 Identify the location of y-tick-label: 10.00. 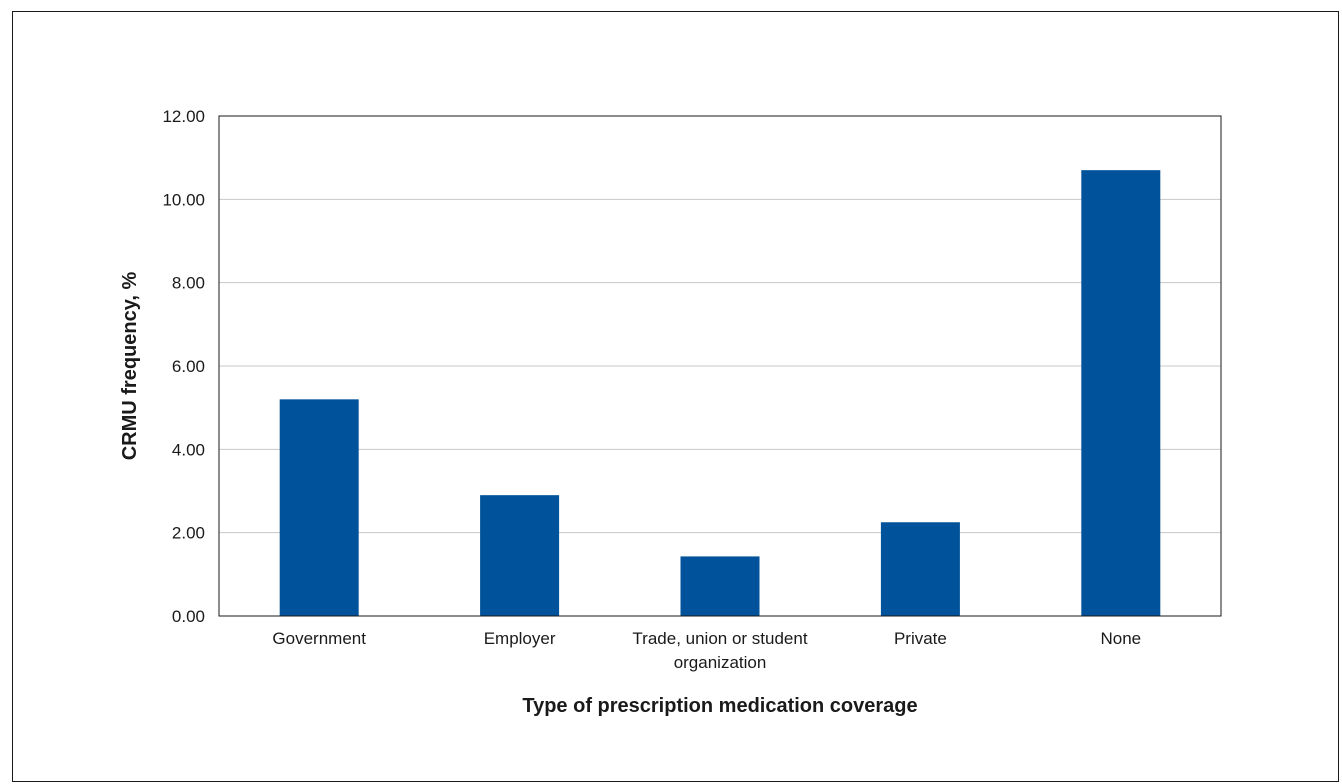
(183, 199).